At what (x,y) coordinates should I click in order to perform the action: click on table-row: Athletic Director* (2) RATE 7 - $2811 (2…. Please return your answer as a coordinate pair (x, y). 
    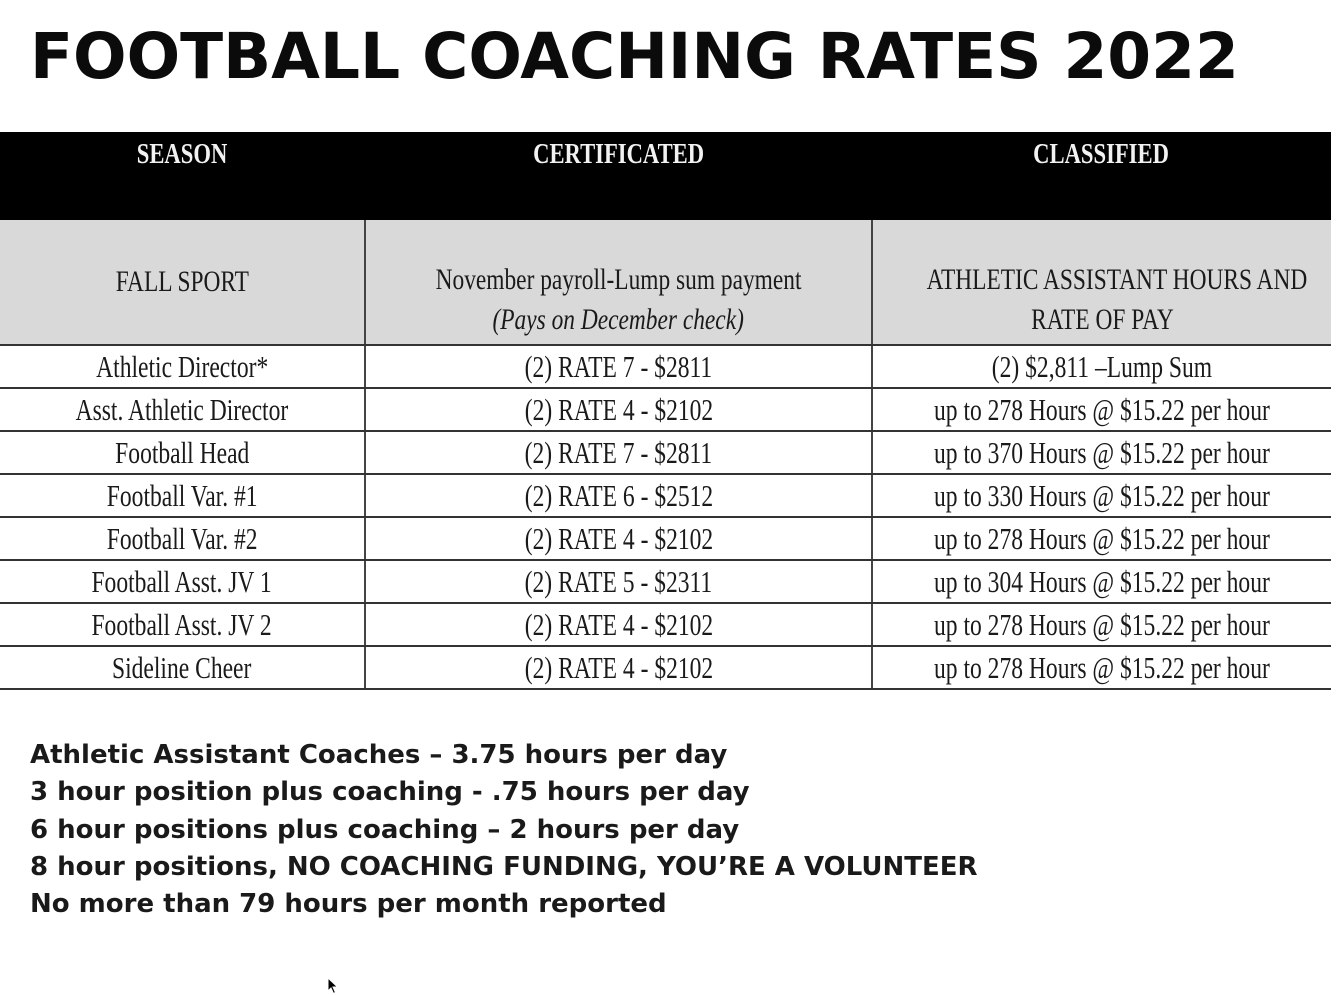
    Looking at the image, I should click on (665, 367).